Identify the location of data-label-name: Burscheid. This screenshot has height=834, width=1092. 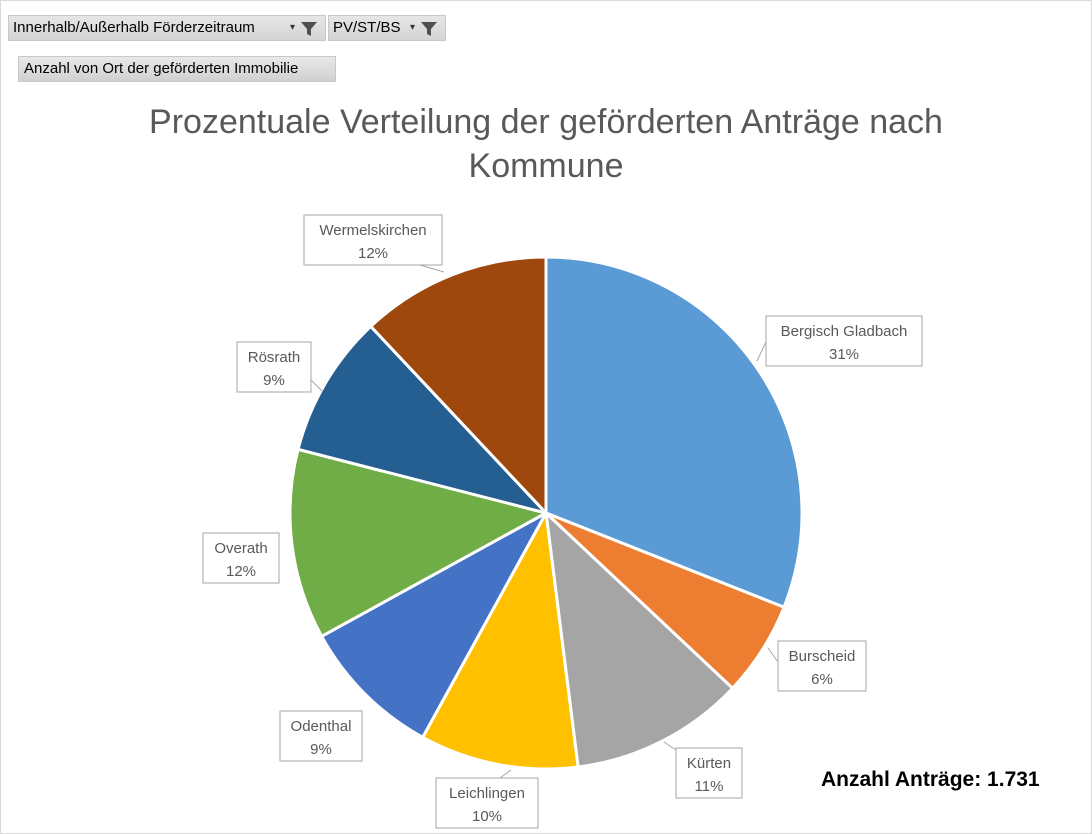
(822, 656).